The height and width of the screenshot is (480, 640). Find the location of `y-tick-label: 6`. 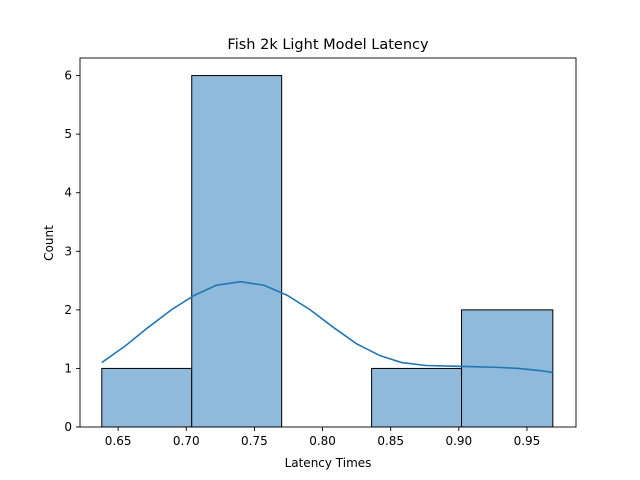

y-tick-label: 6 is located at coordinates (68, 76).